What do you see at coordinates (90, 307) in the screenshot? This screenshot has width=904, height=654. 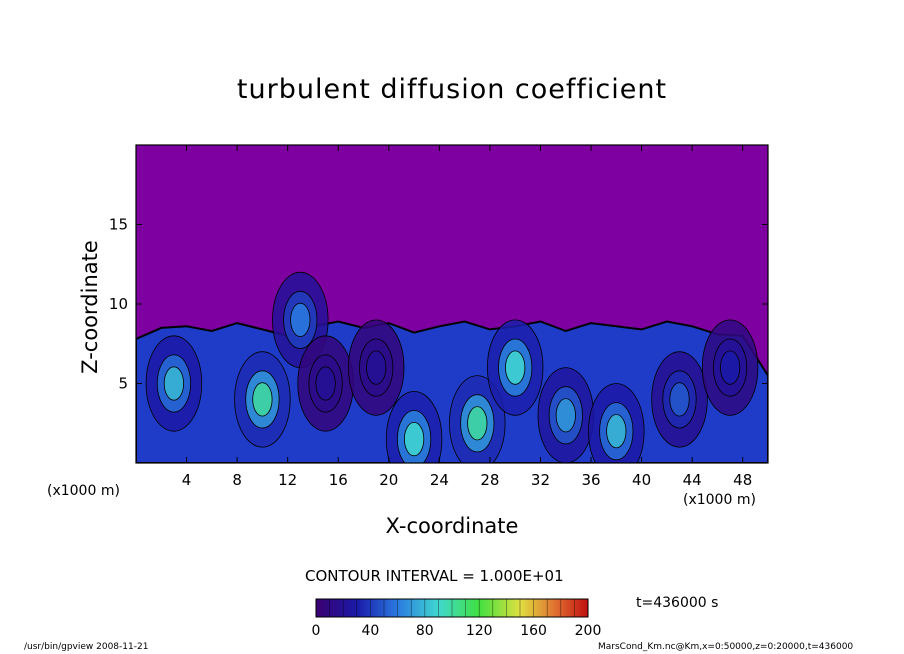 I see `y-axis-label: Z-coordinate` at bounding box center [90, 307].